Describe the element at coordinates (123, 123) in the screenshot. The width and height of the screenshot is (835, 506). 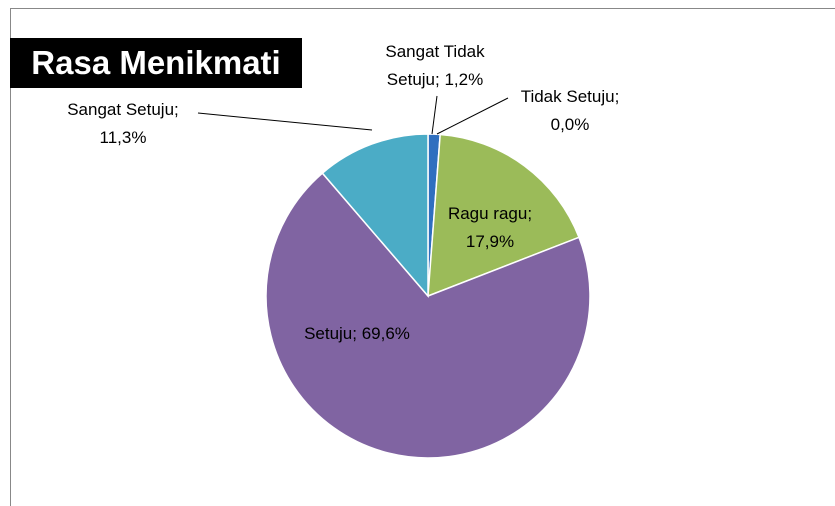
I see `slice-label: Sangat Setuju; 11,3%` at that location.